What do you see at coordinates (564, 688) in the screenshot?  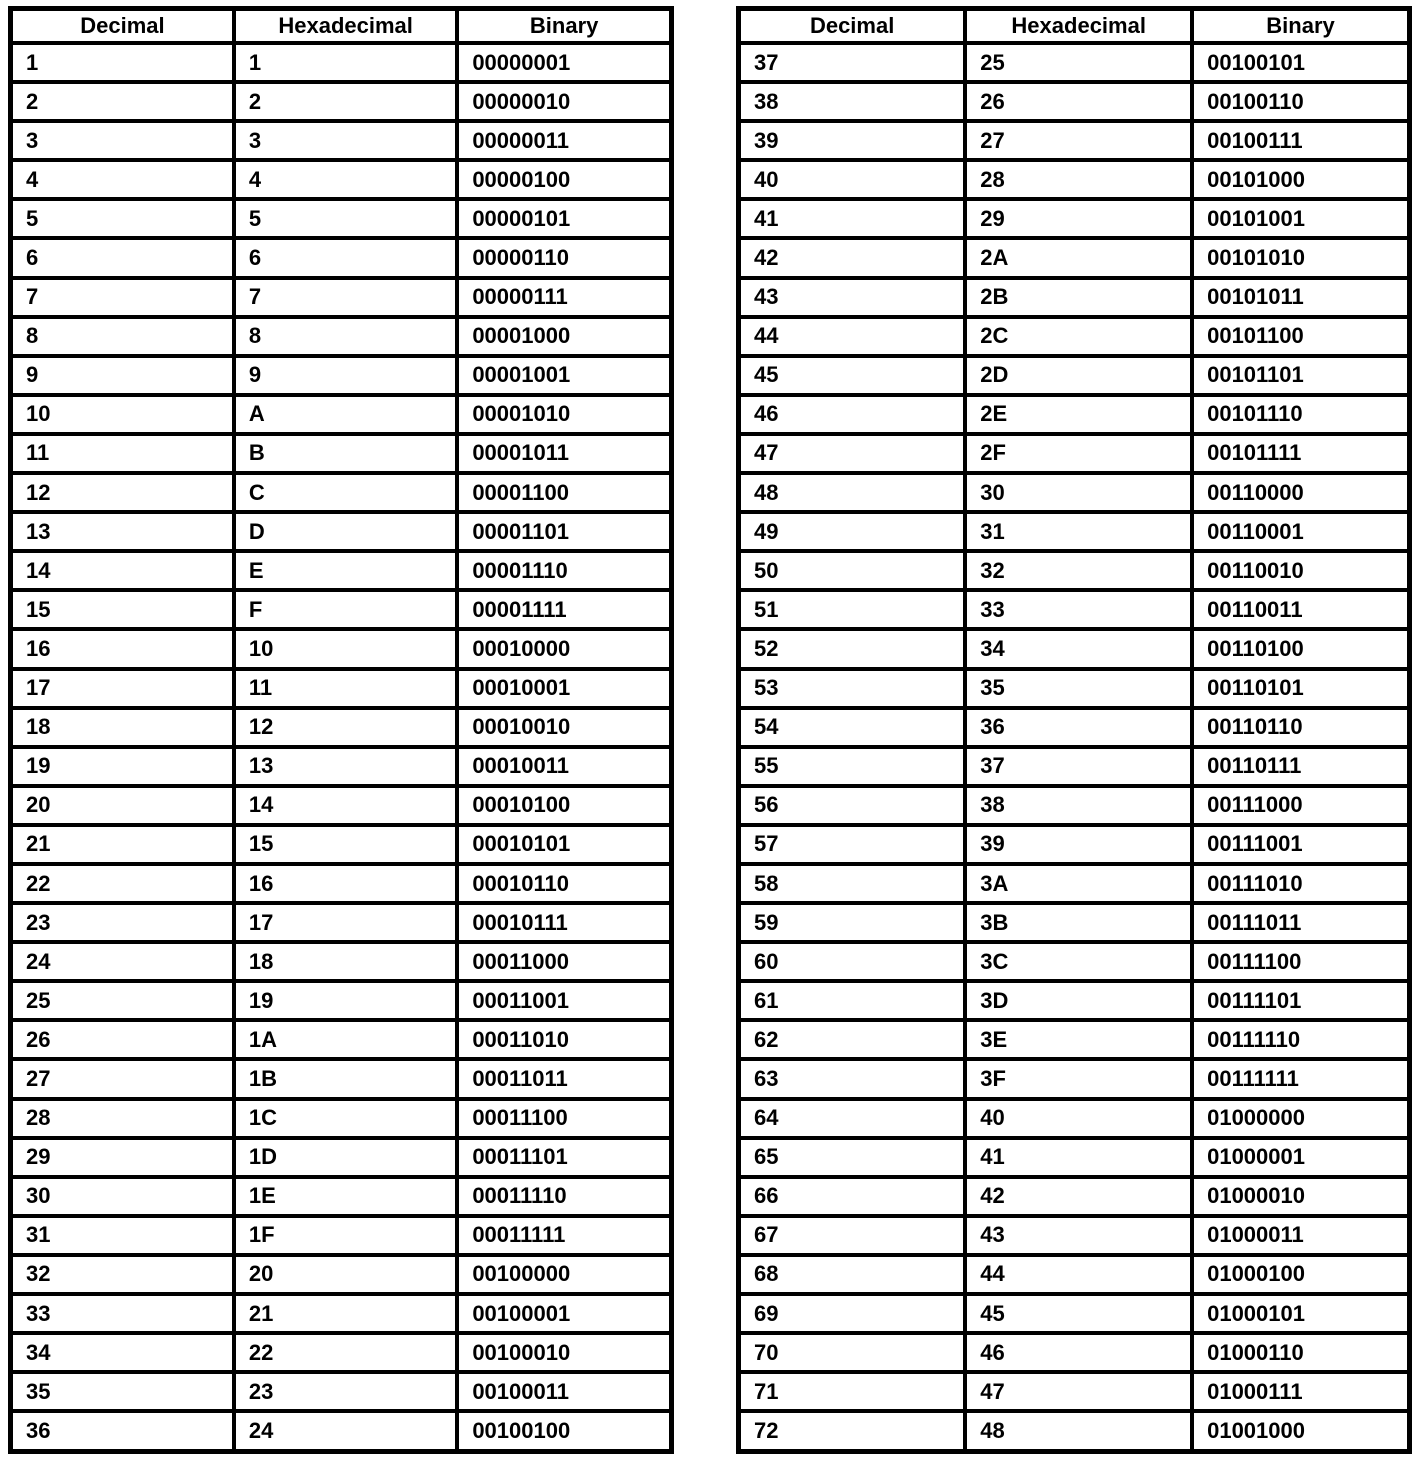 I see `binary-cell: 00010001` at bounding box center [564, 688].